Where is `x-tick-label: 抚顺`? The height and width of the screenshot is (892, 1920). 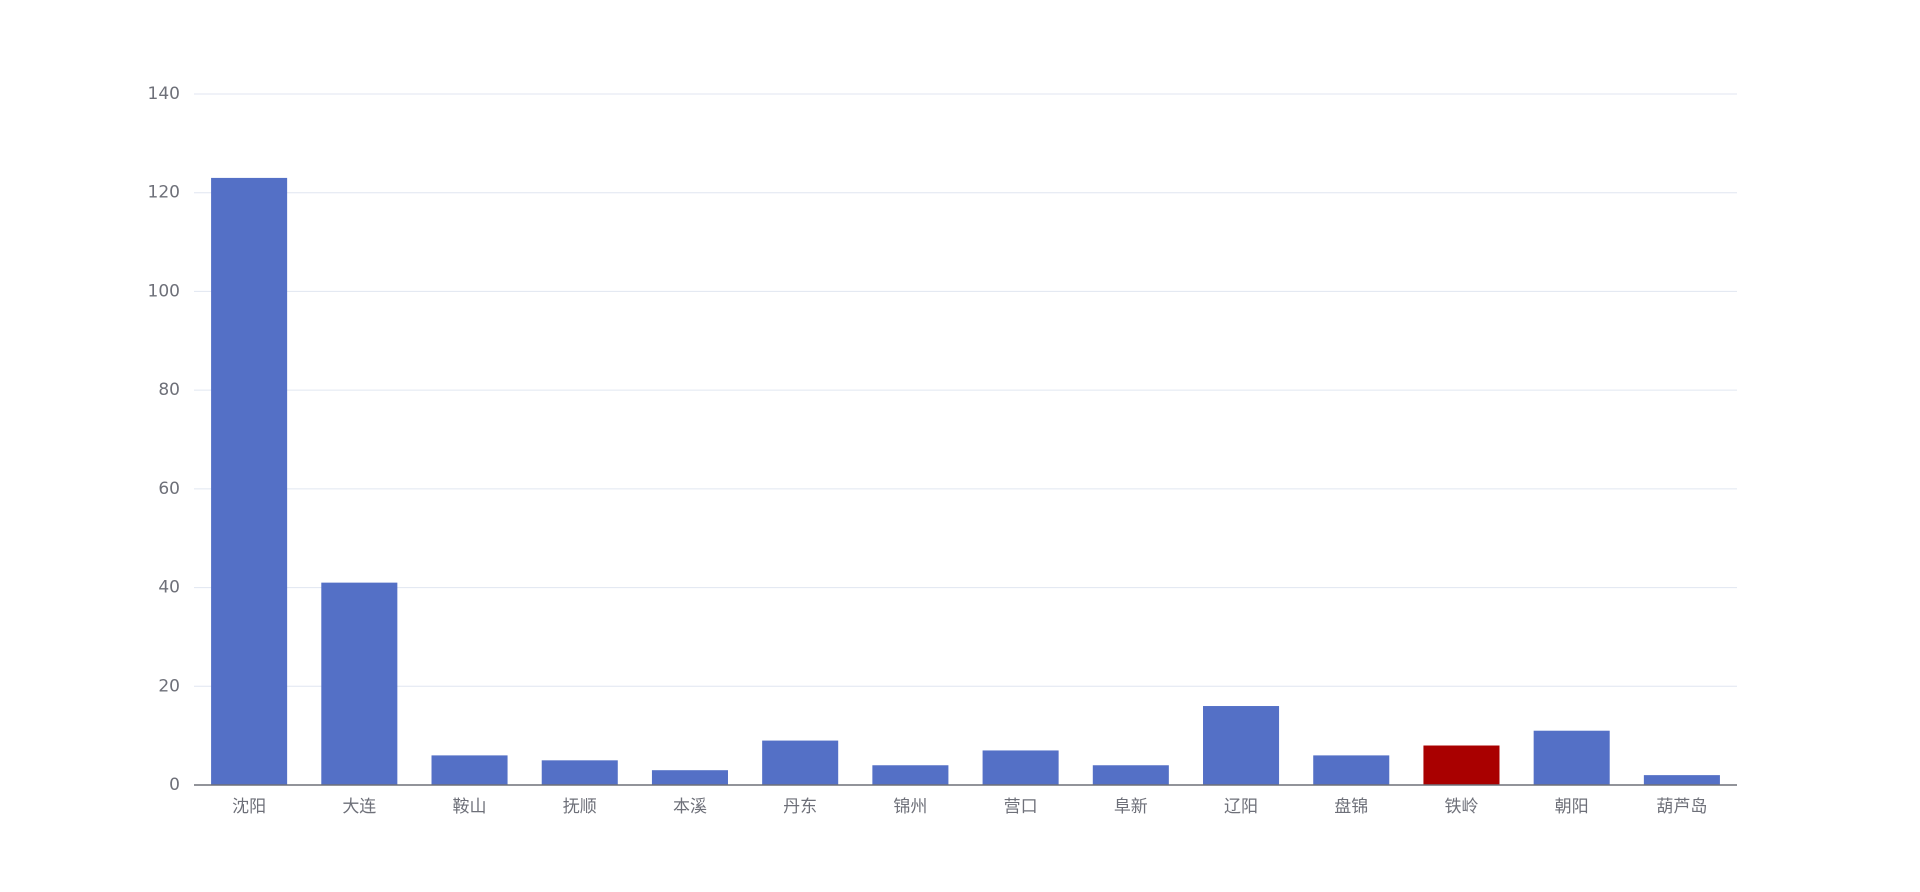 x-tick-label: 抚顺 is located at coordinates (580, 807).